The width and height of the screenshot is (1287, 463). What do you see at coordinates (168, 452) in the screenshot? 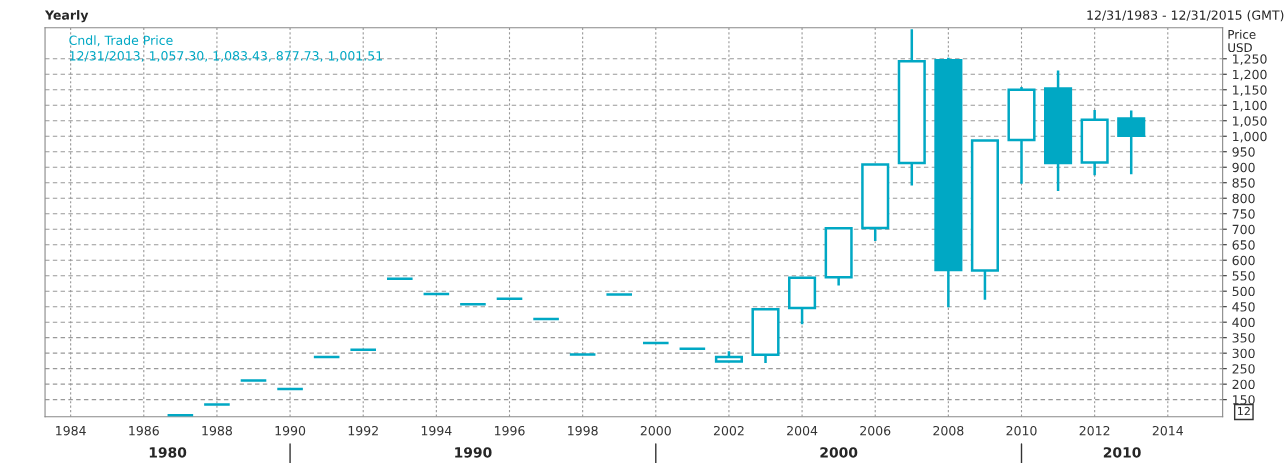
I see `text: 1980` at bounding box center [168, 452].